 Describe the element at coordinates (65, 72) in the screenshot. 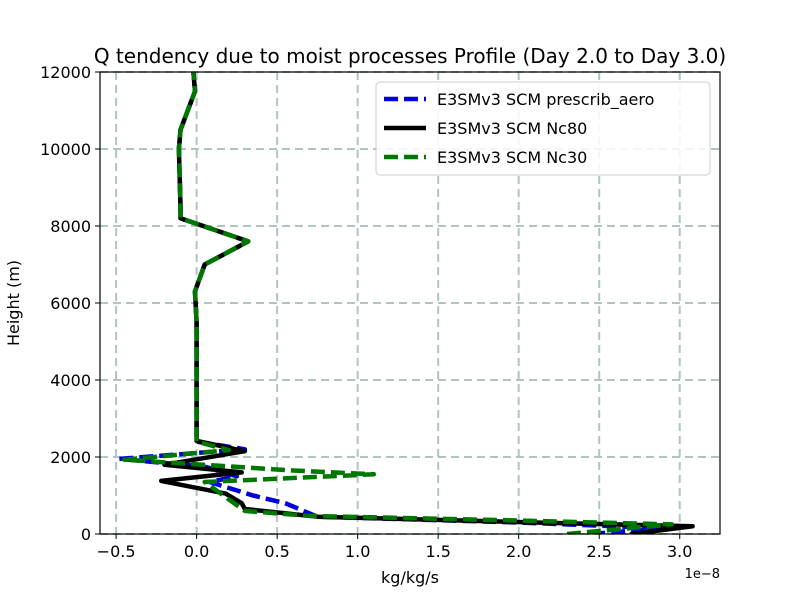

I see `y-tick-label: 12000` at that location.